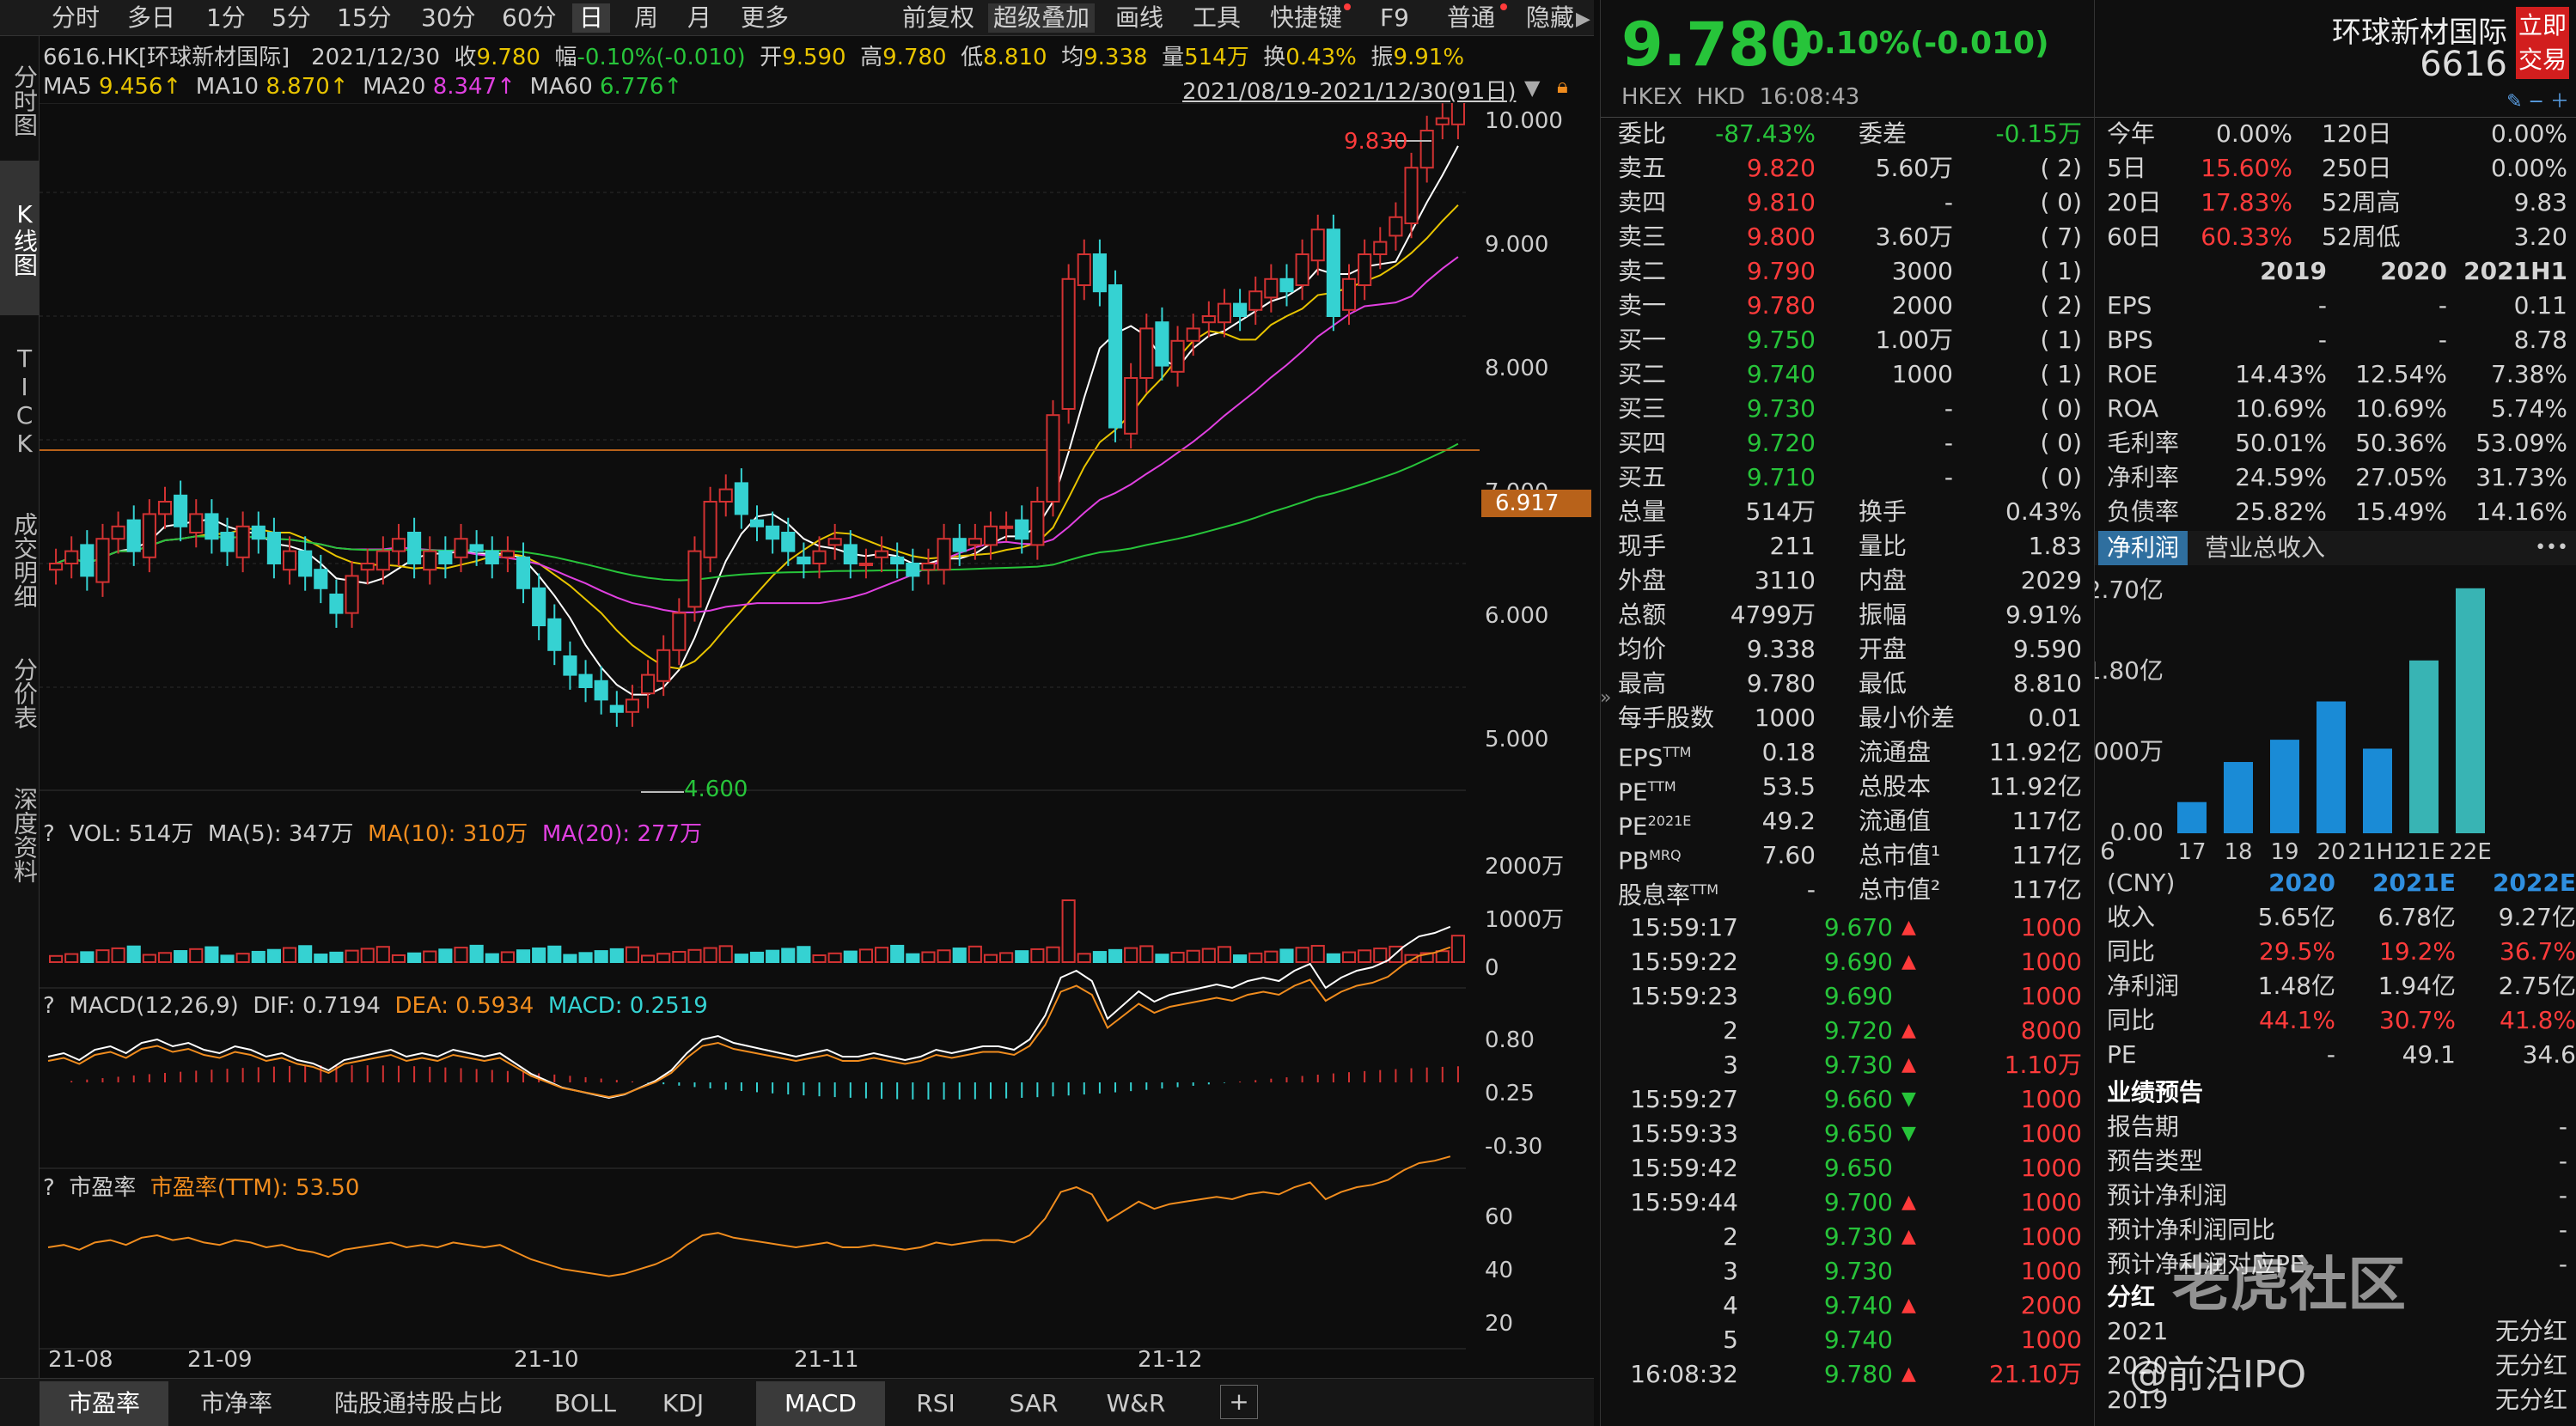 Image resolution: width=2576 pixels, height=1426 pixels. Describe the element at coordinates (699, 17) in the screenshot. I see `tab-monthly: 月` at that location.